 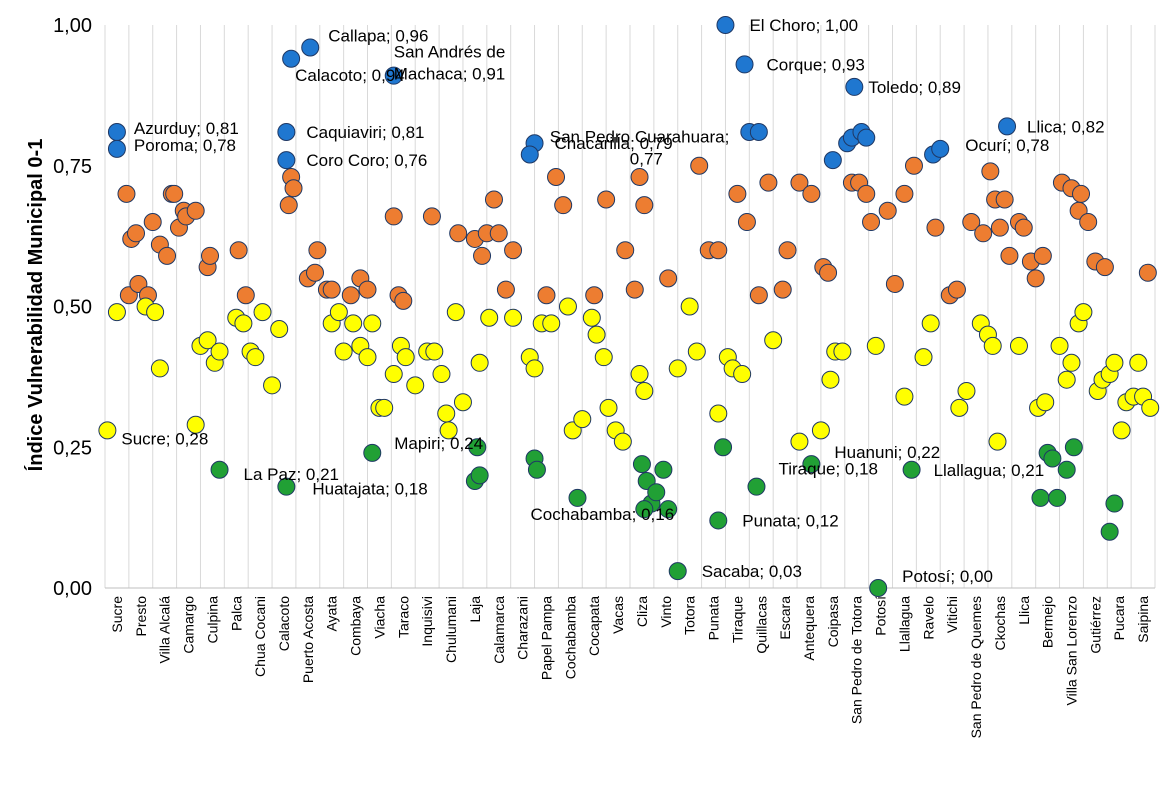 What do you see at coordinates (614, 143) in the screenshot?
I see `data-label: Chacarilla; 0,79` at bounding box center [614, 143].